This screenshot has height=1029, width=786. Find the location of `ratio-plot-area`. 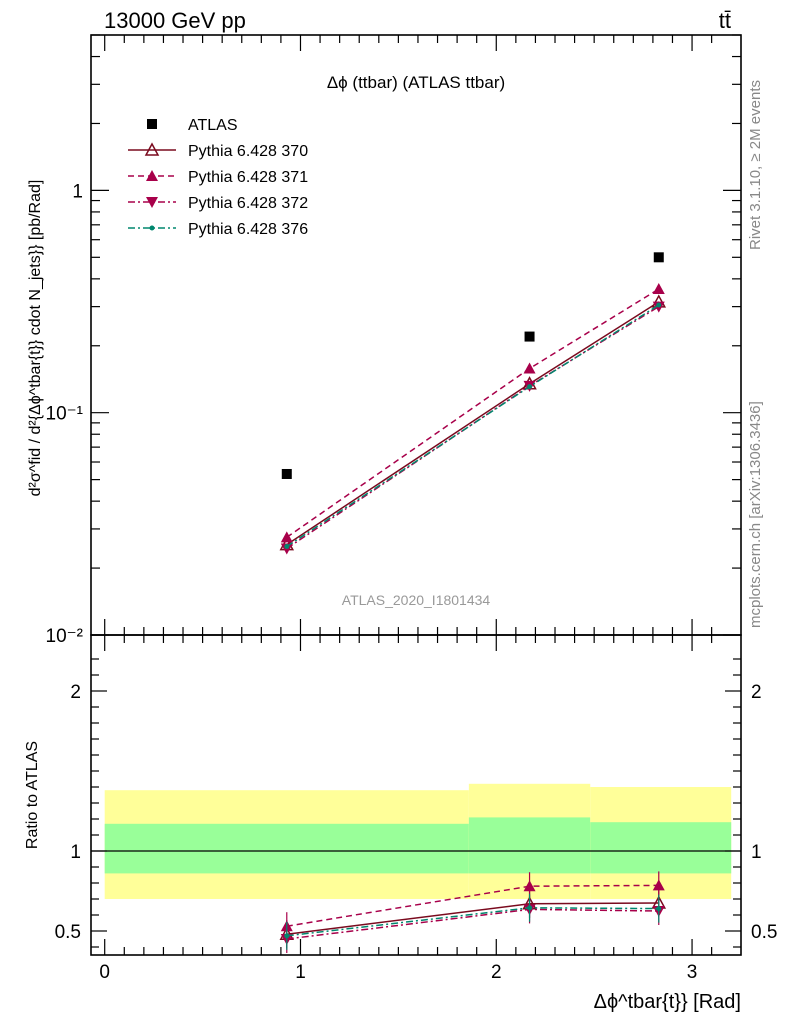

ratio-plot-area is located at coordinates (416, 868).